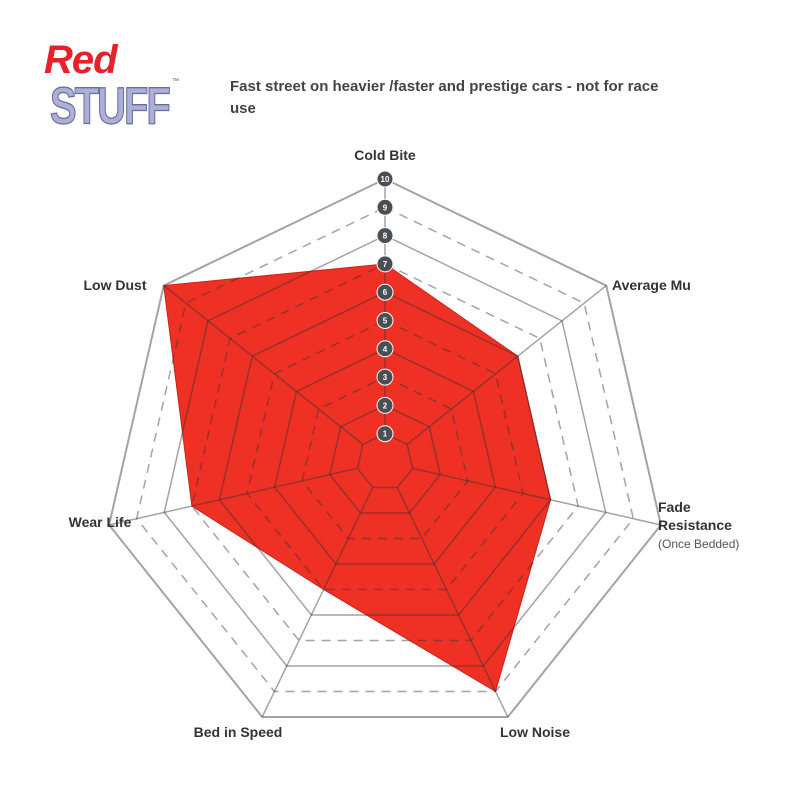 Image resolution: width=800 pixels, height=797 pixels. What do you see at coordinates (674, 507) in the screenshot?
I see `axis-label: Fade` at bounding box center [674, 507].